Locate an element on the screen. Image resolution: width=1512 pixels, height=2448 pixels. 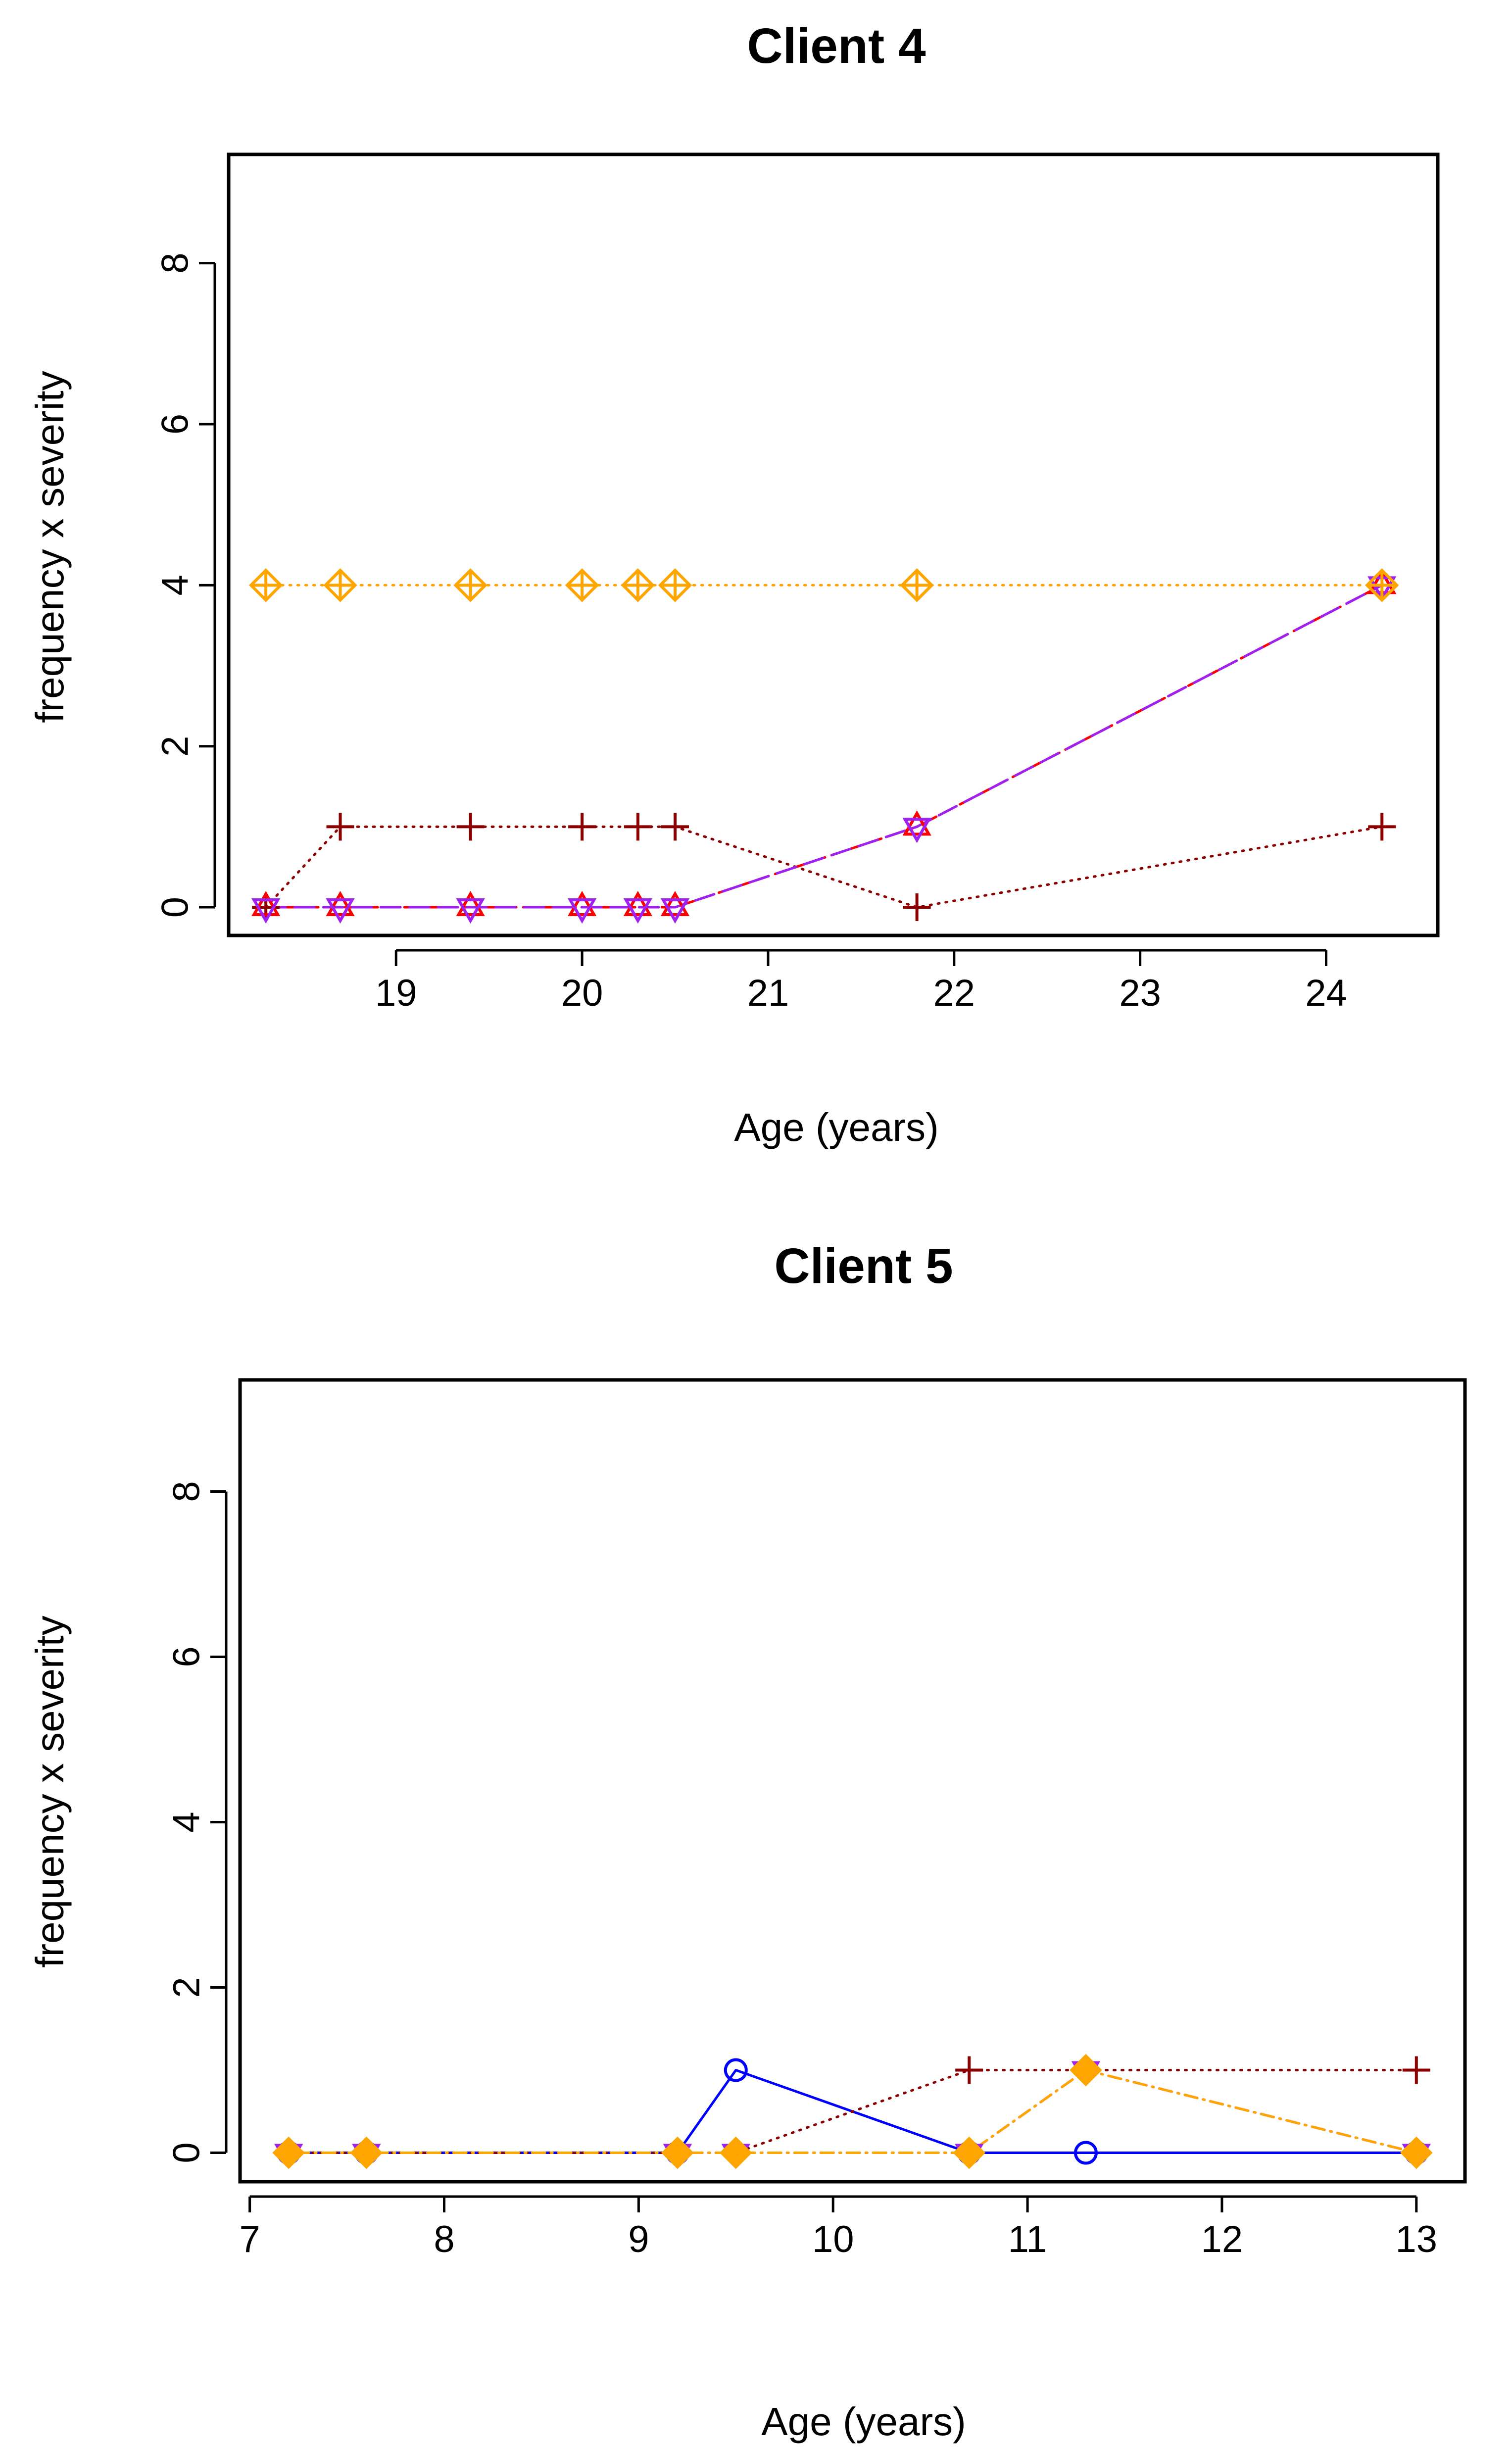
x-tick-label: 20 is located at coordinates (582, 993).